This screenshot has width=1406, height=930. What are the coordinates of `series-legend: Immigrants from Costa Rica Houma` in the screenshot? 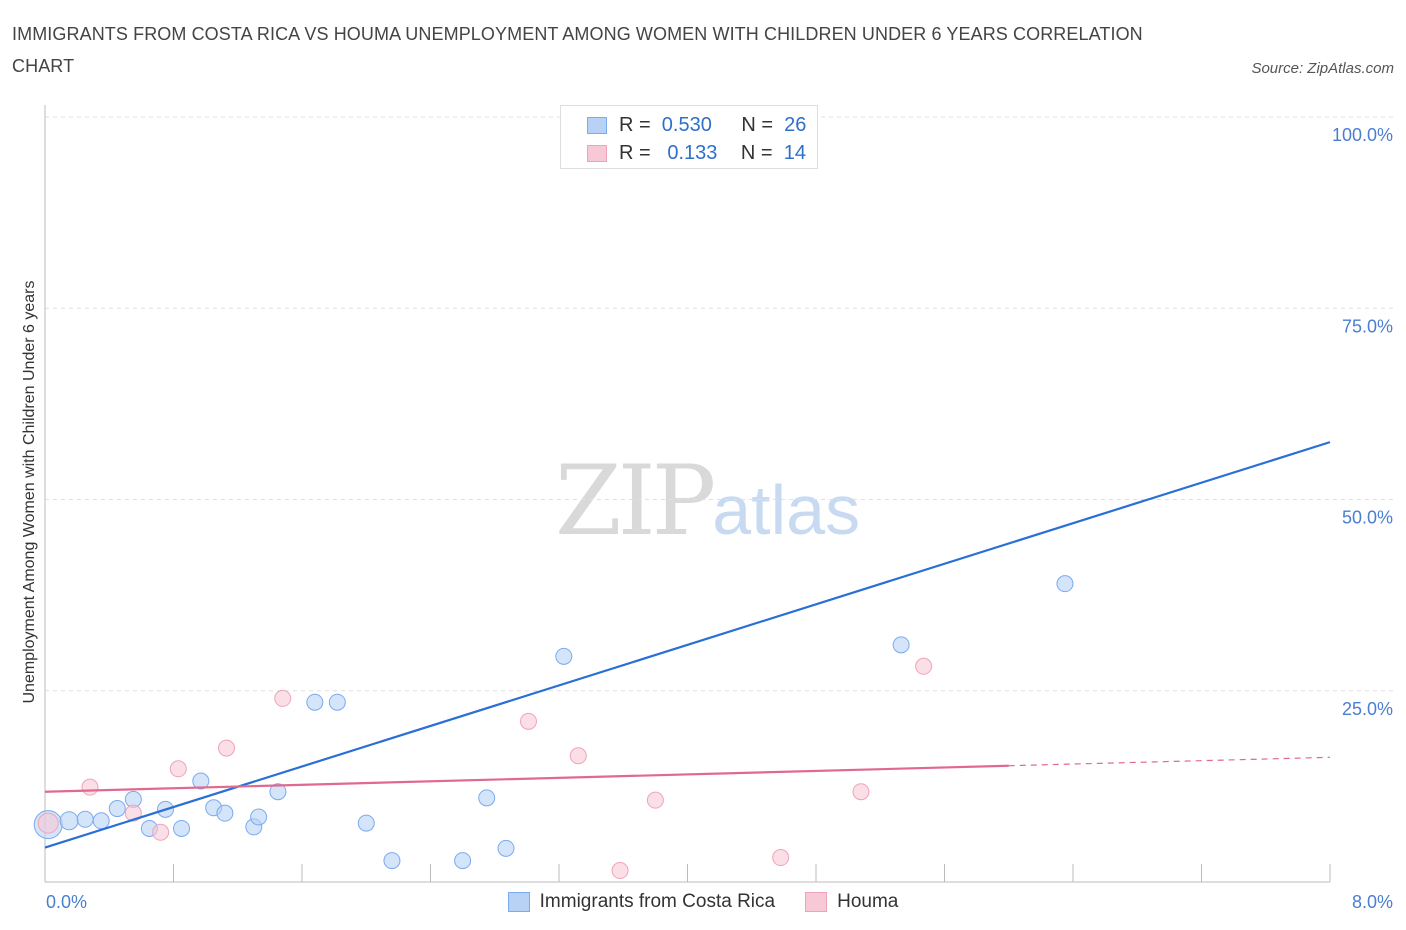 It's located at (703, 902).